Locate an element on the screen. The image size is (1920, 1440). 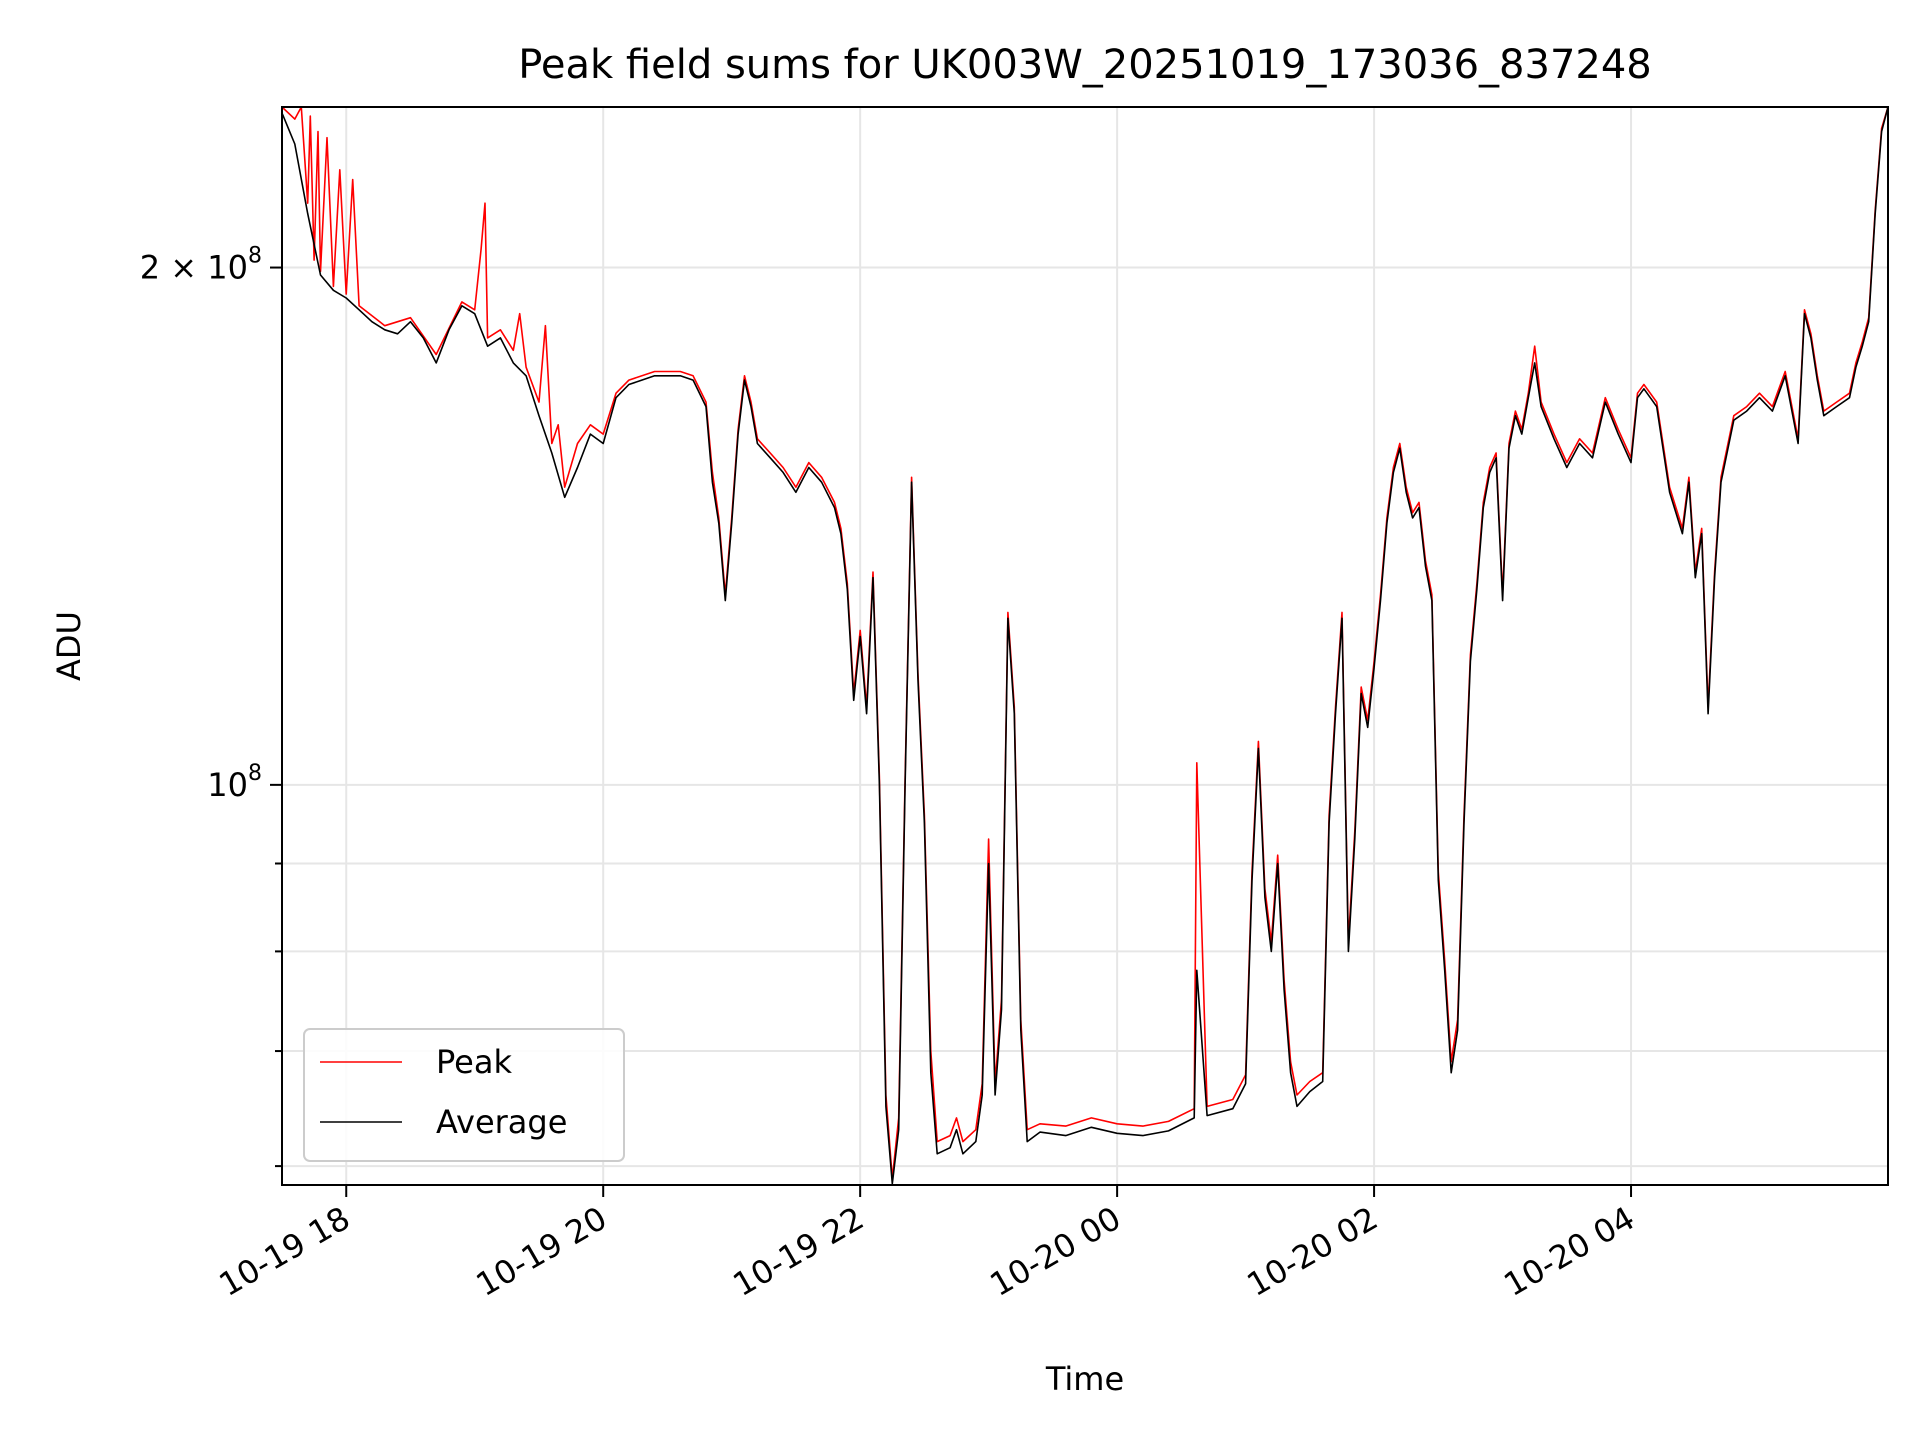
legend: Peak Average is located at coordinates (464, 1095).